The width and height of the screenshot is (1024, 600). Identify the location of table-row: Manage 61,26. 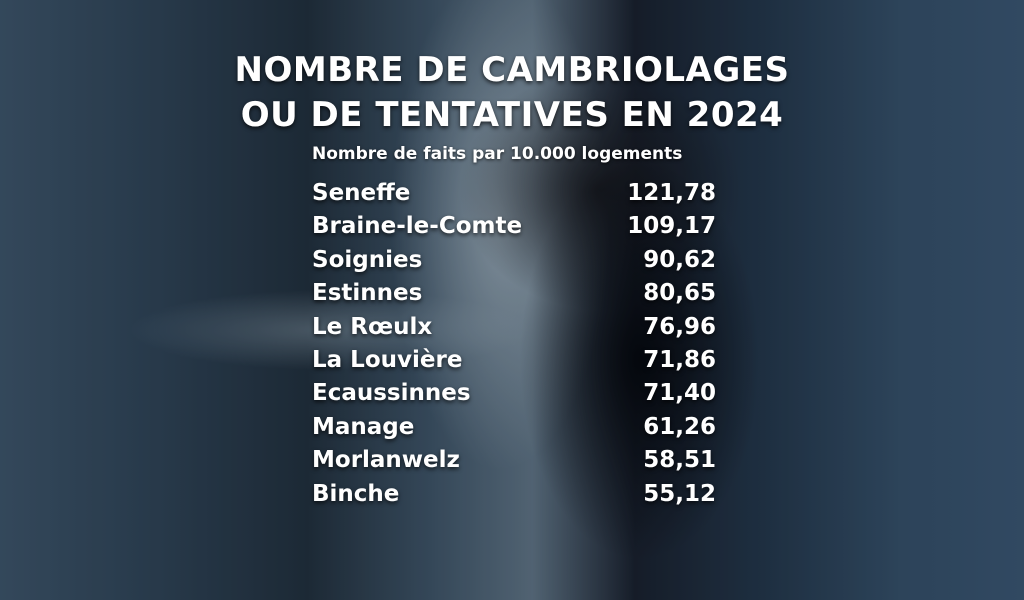
(514, 431).